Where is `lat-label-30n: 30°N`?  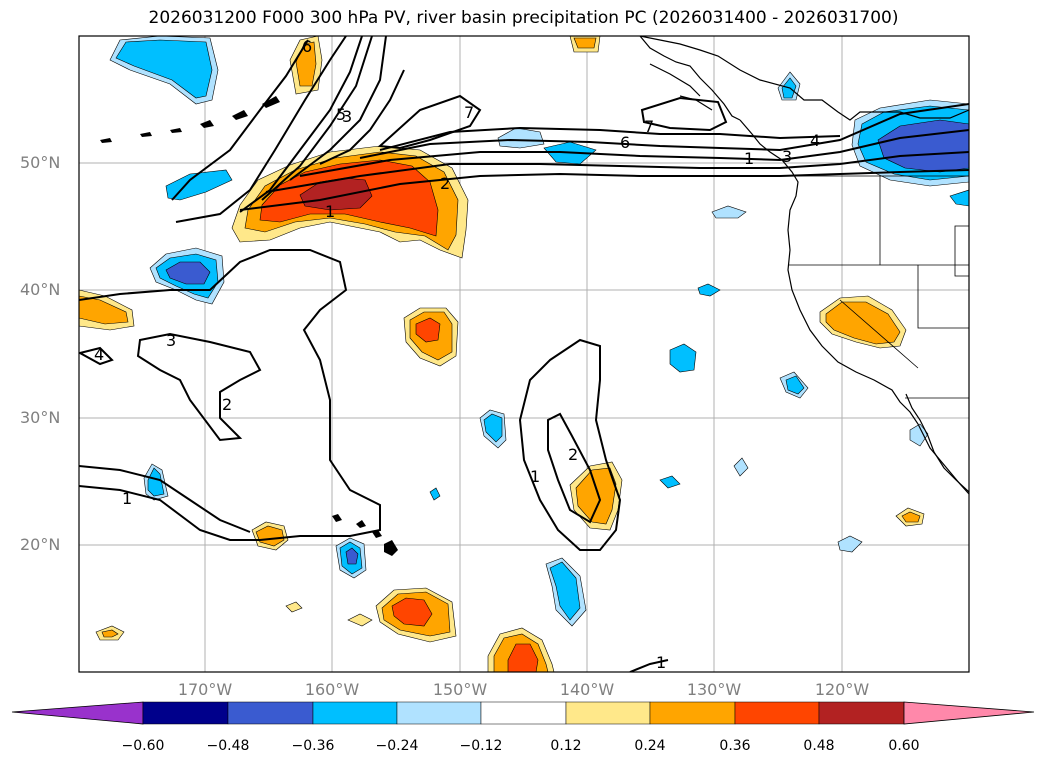 lat-label-30n: 30°N is located at coordinates (40, 417).